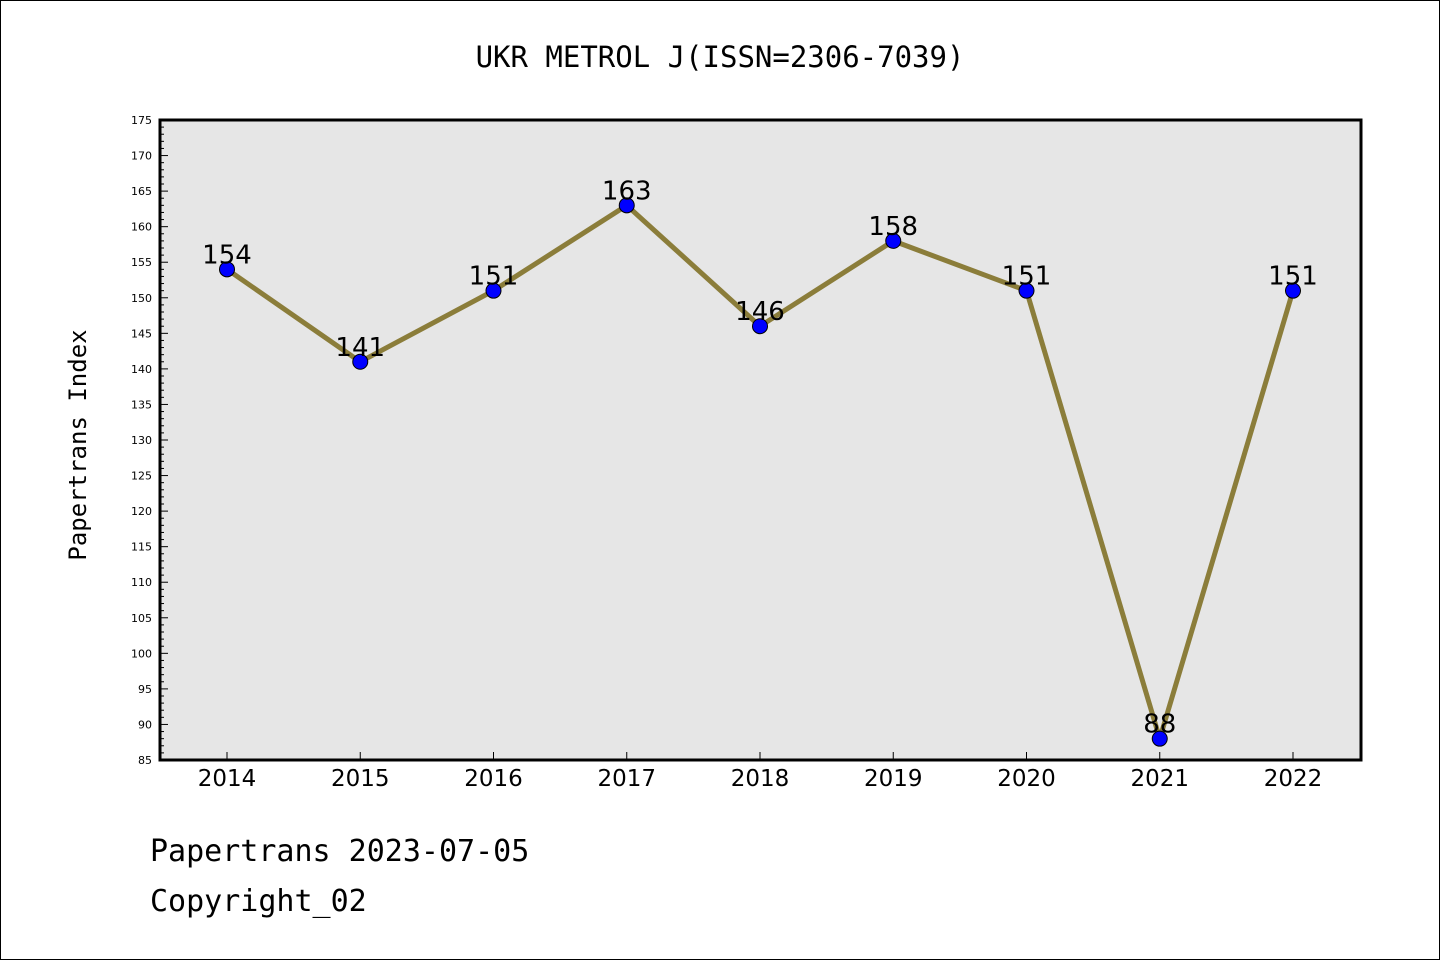 The height and width of the screenshot is (960, 1440). Describe the element at coordinates (145, 724) in the screenshot. I see `y-tick-label: 90` at that location.